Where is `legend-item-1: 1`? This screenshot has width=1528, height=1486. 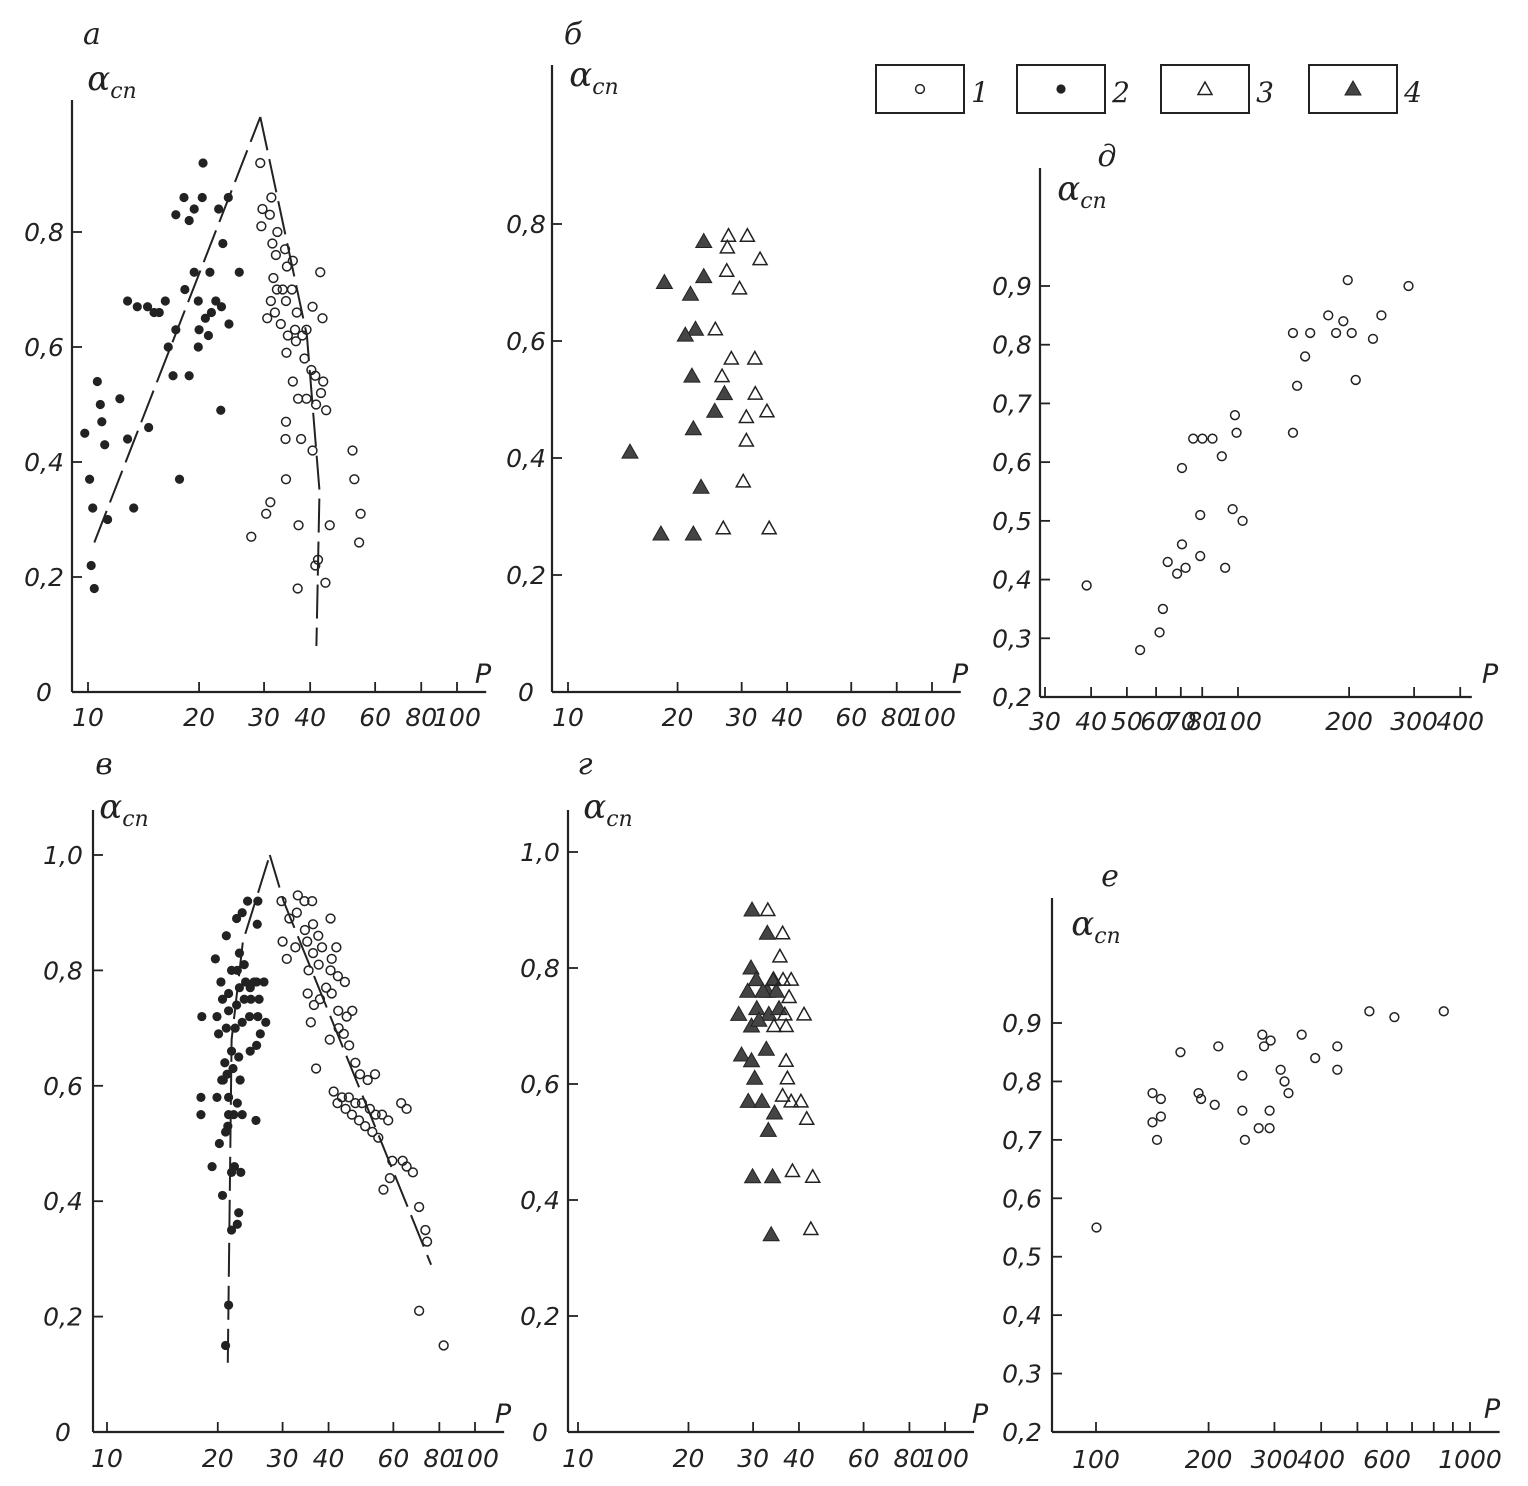
legend-item-1: 1 is located at coordinates (932, 89).